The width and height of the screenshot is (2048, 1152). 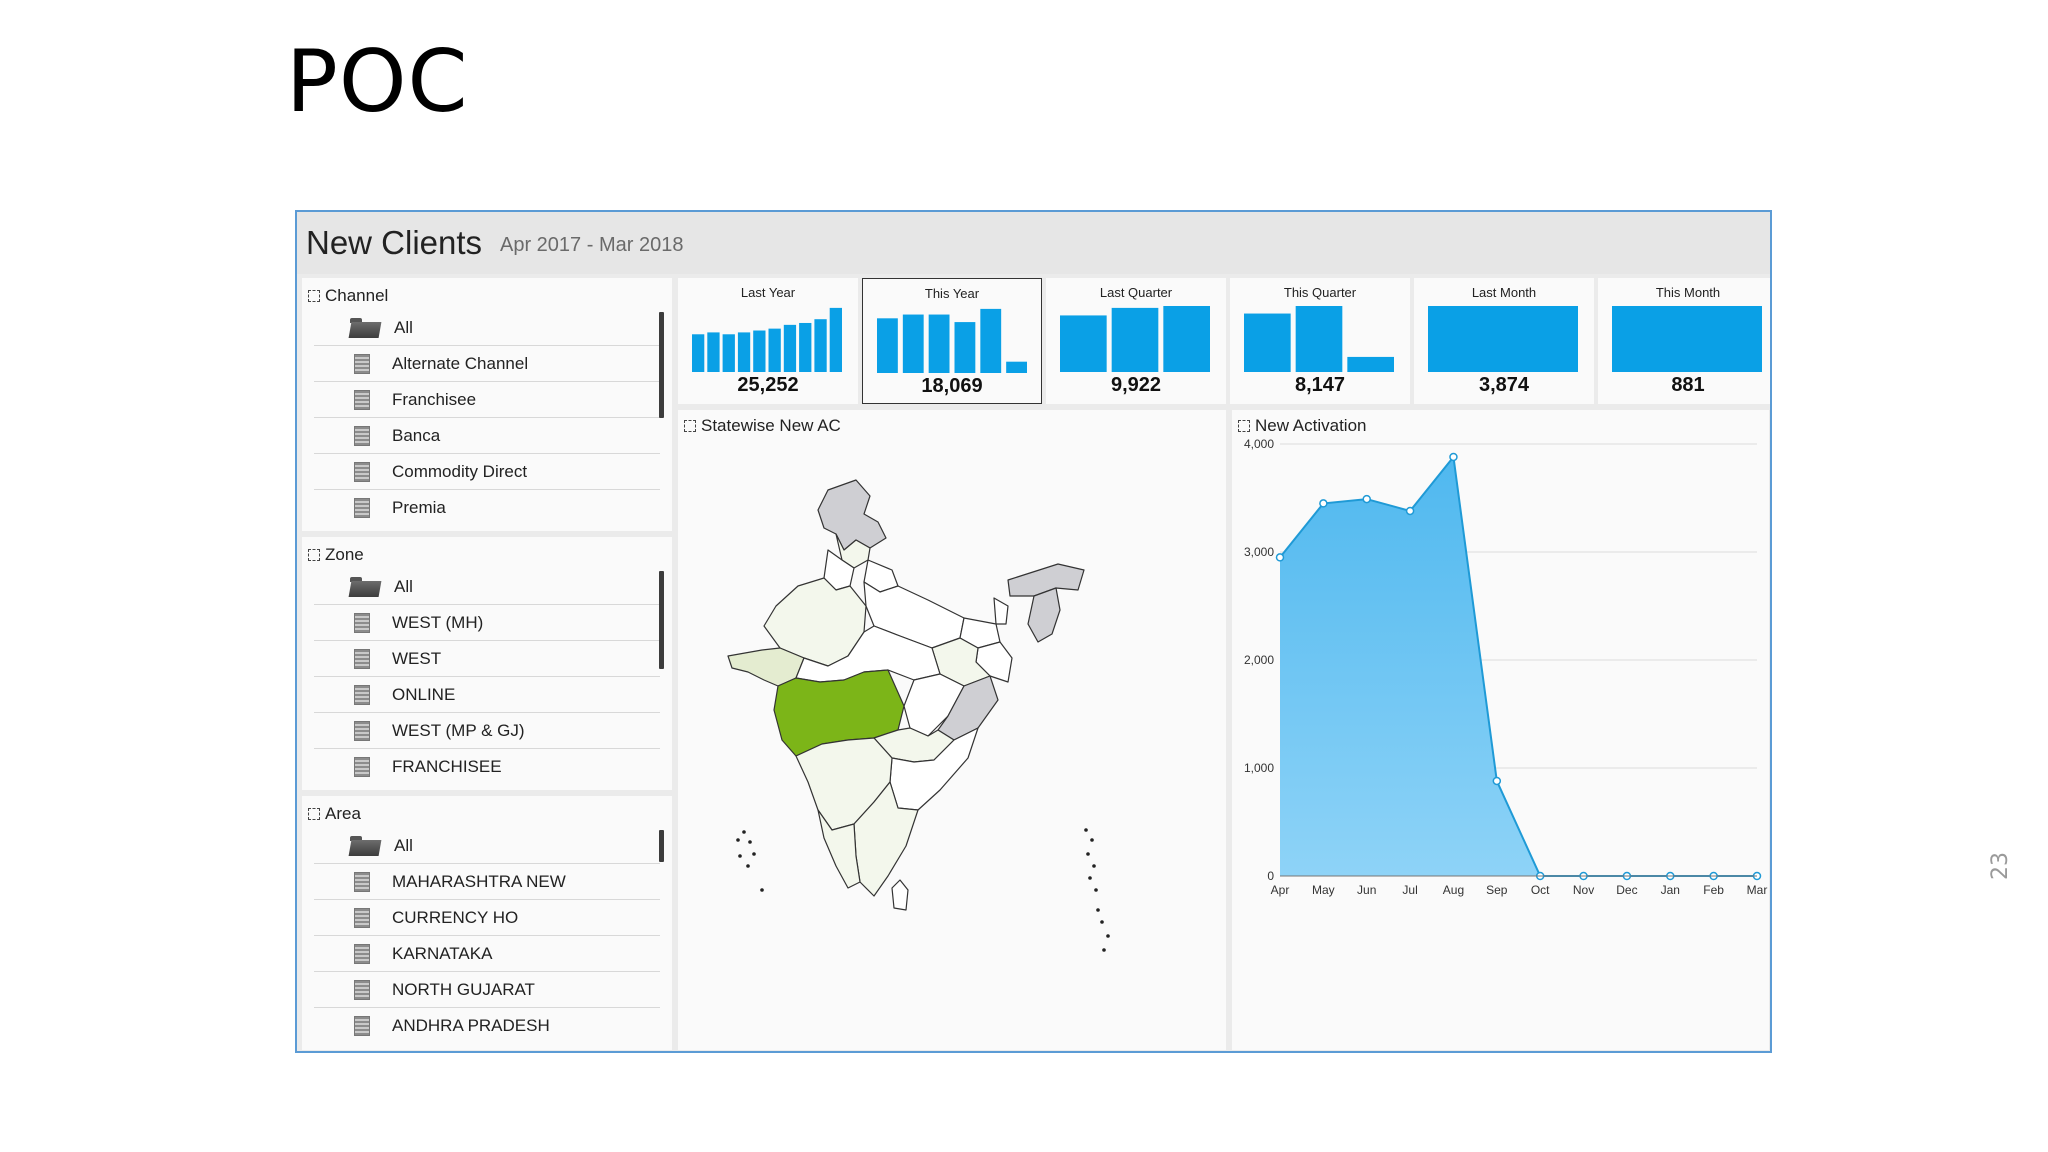 I want to click on northeast-region, so click(x=1046, y=580).